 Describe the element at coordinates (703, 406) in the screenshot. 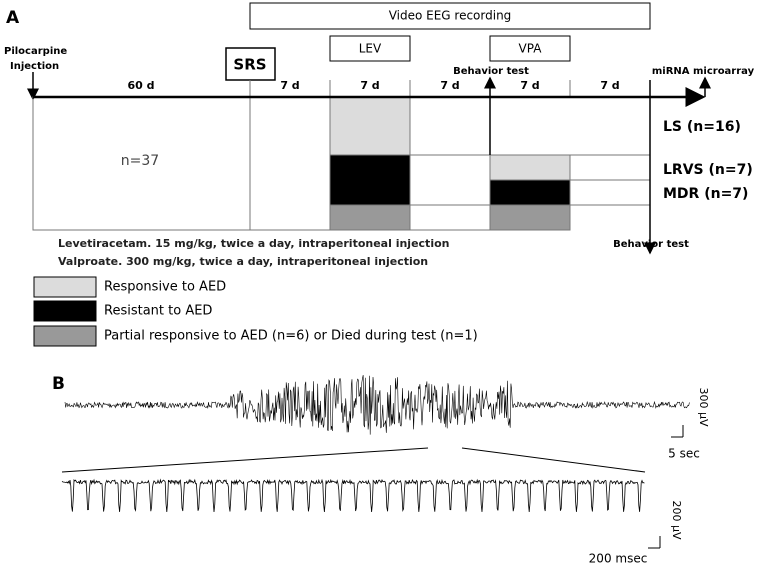

I see `scale-label: 300 μV` at that location.